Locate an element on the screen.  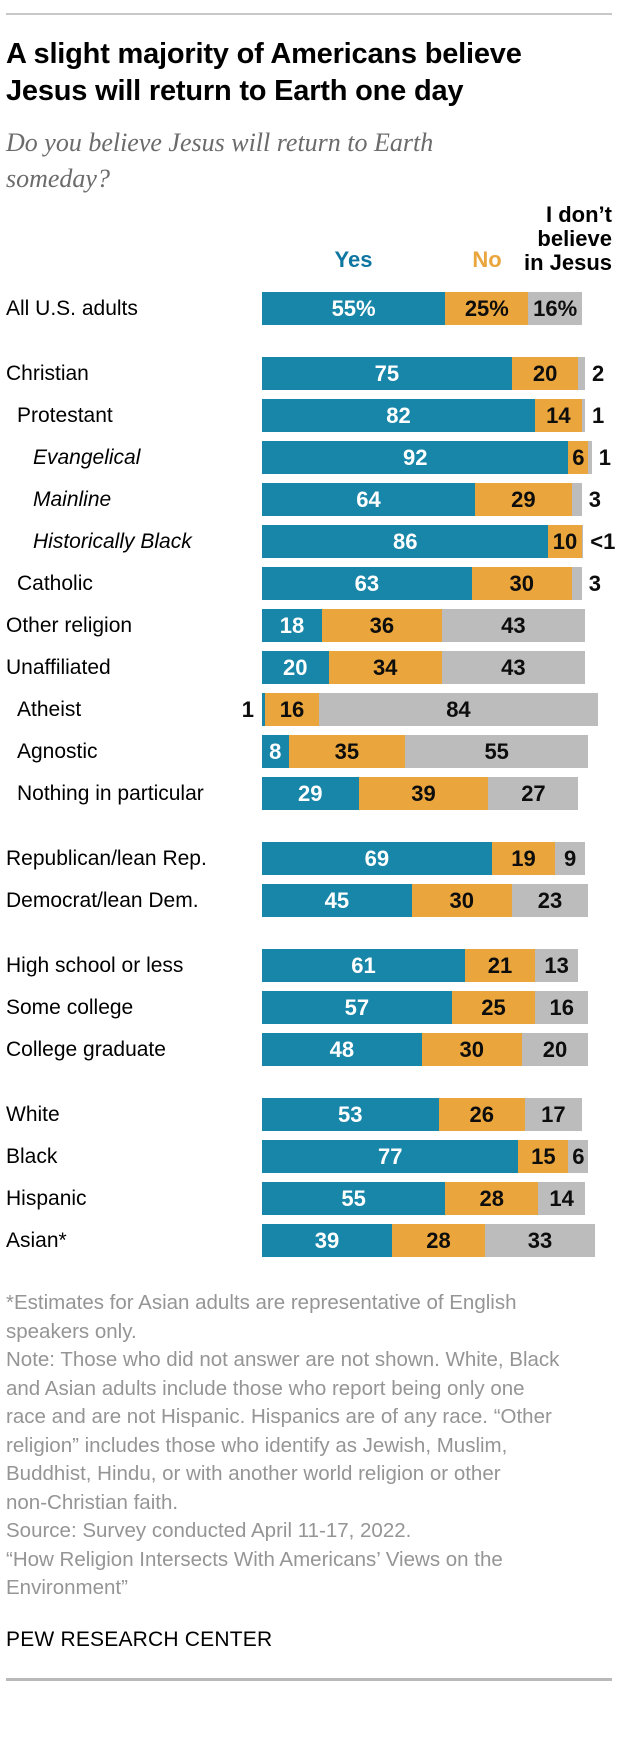
stacked-bar: 77 15 6 is located at coordinates (430, 1156).